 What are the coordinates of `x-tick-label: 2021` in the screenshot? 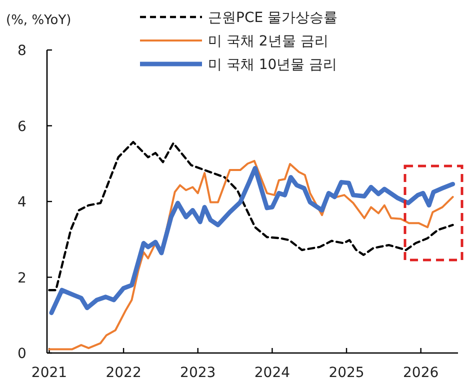 It's located at (49, 373).